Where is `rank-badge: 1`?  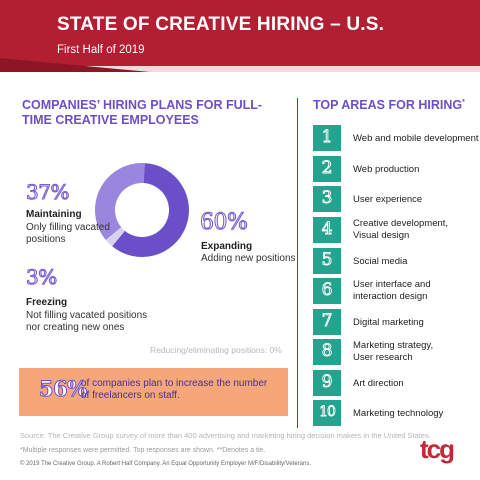
rank-badge: 1 is located at coordinates (327, 138).